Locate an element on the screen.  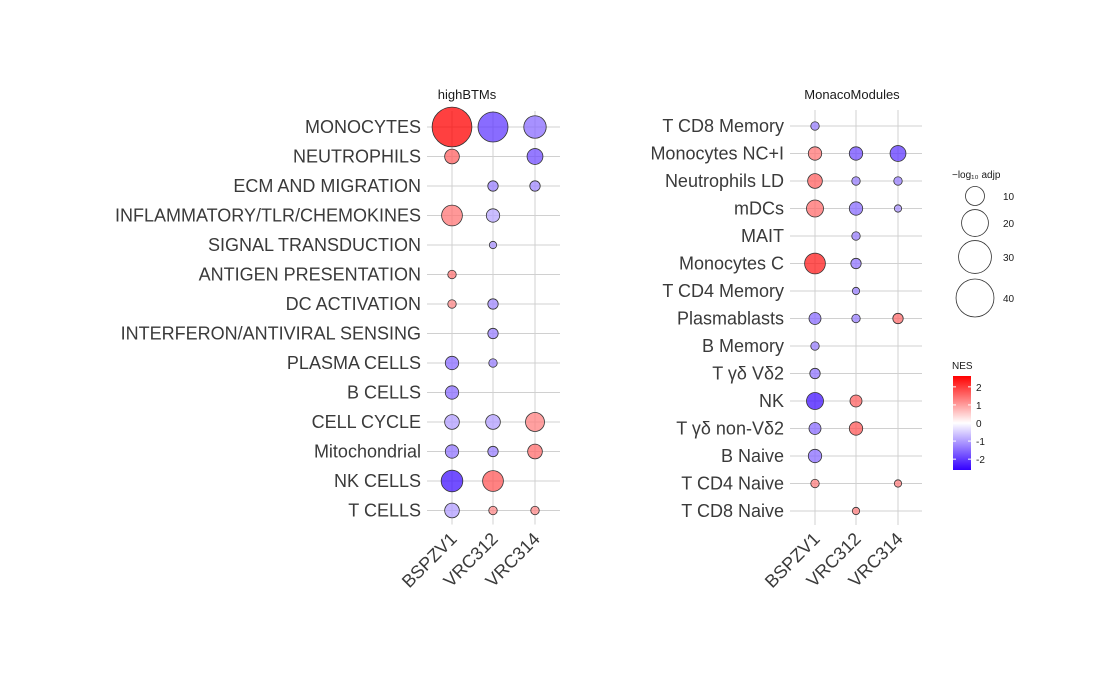
color-legend-tick-label: -2 is located at coordinates (980, 460).